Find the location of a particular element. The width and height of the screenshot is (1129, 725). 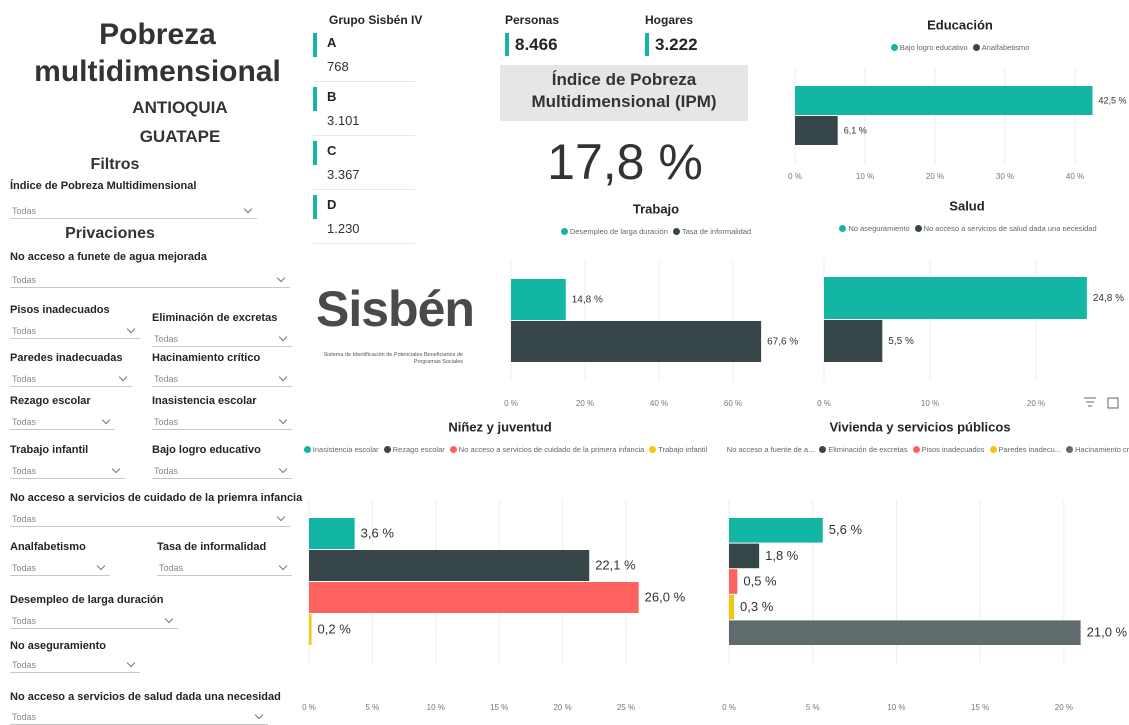

data-label: 26,0 % is located at coordinates (665, 596).